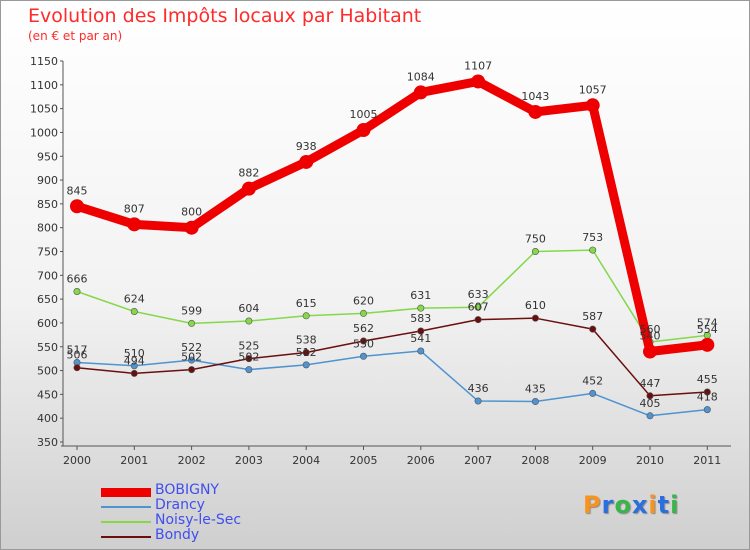  Describe the element at coordinates (421, 460) in the screenshot. I see `x-tick-label: 2006` at that location.